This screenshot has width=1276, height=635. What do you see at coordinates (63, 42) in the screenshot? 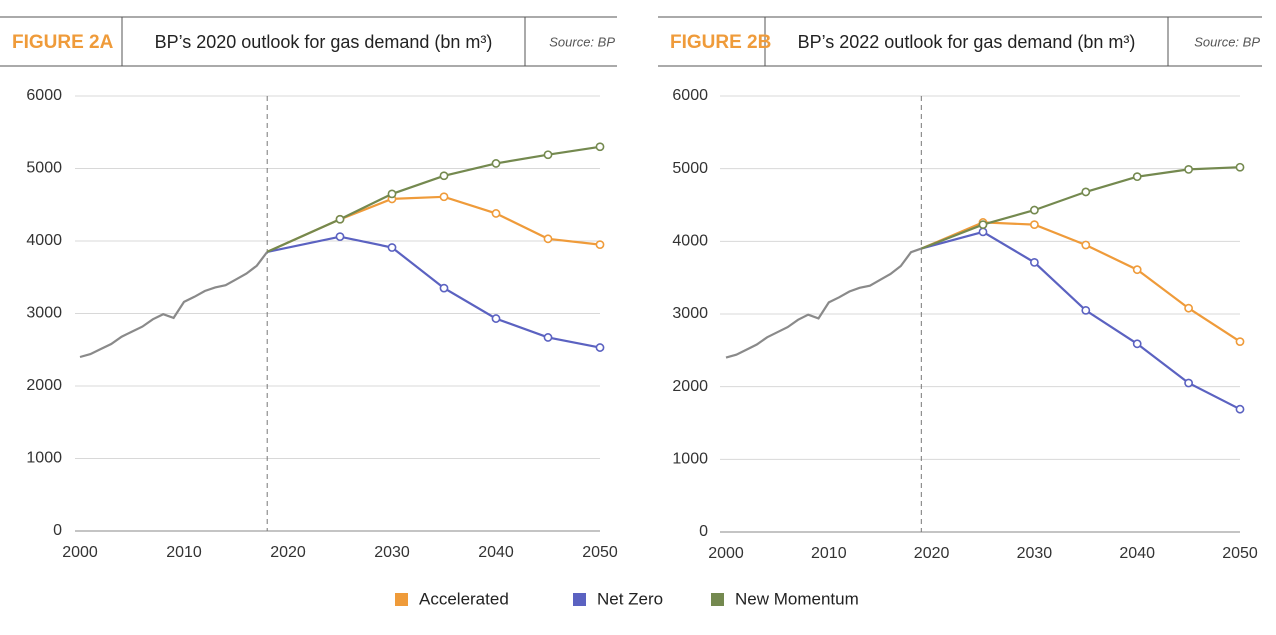
I see `figure-label: FIGURE 2A` at bounding box center [63, 42].